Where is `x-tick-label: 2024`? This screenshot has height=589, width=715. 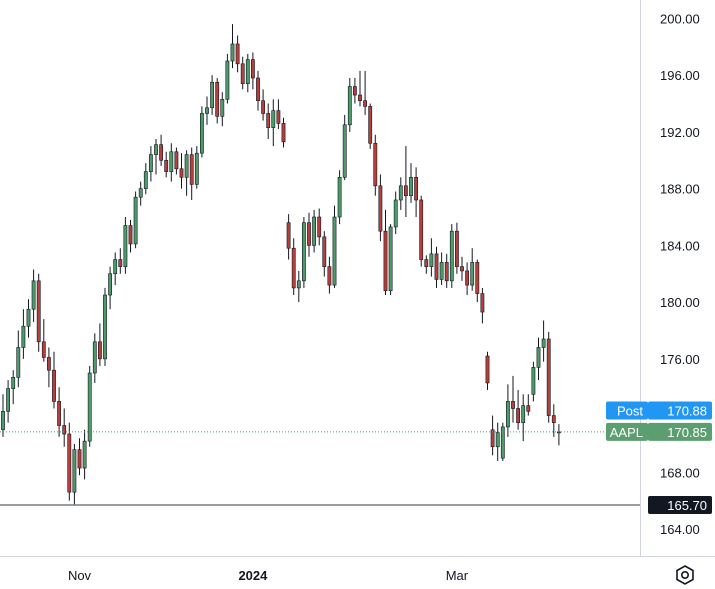 x-tick-label: 2024 is located at coordinates (253, 575).